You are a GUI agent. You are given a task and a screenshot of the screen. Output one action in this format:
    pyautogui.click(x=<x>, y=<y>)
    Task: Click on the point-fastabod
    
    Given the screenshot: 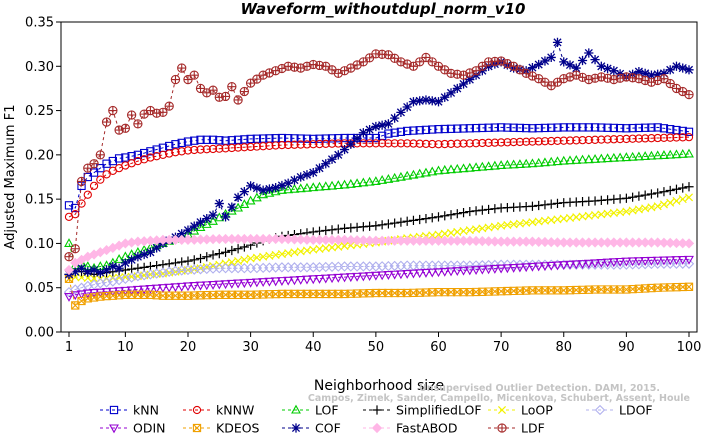 What is the action you would take?
    pyautogui.click(x=69, y=270)
    